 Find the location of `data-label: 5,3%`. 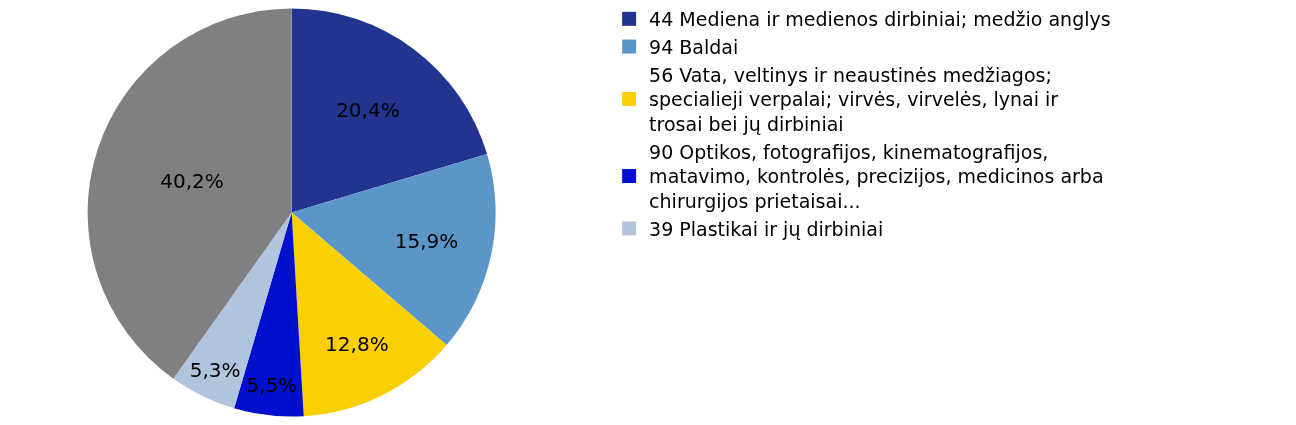

data-label: 5,3% is located at coordinates (215, 369).